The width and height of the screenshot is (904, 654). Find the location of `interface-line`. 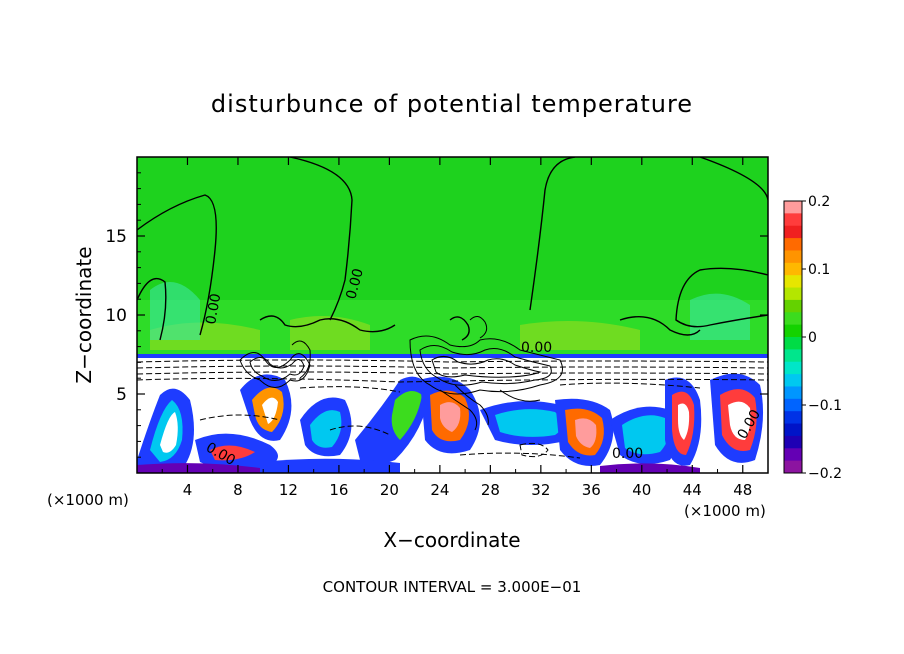

interface-line is located at coordinates (452, 356).